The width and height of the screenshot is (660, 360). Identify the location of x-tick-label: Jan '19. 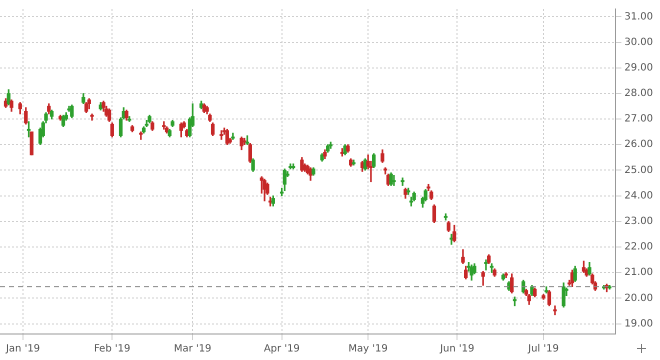
(22, 349).